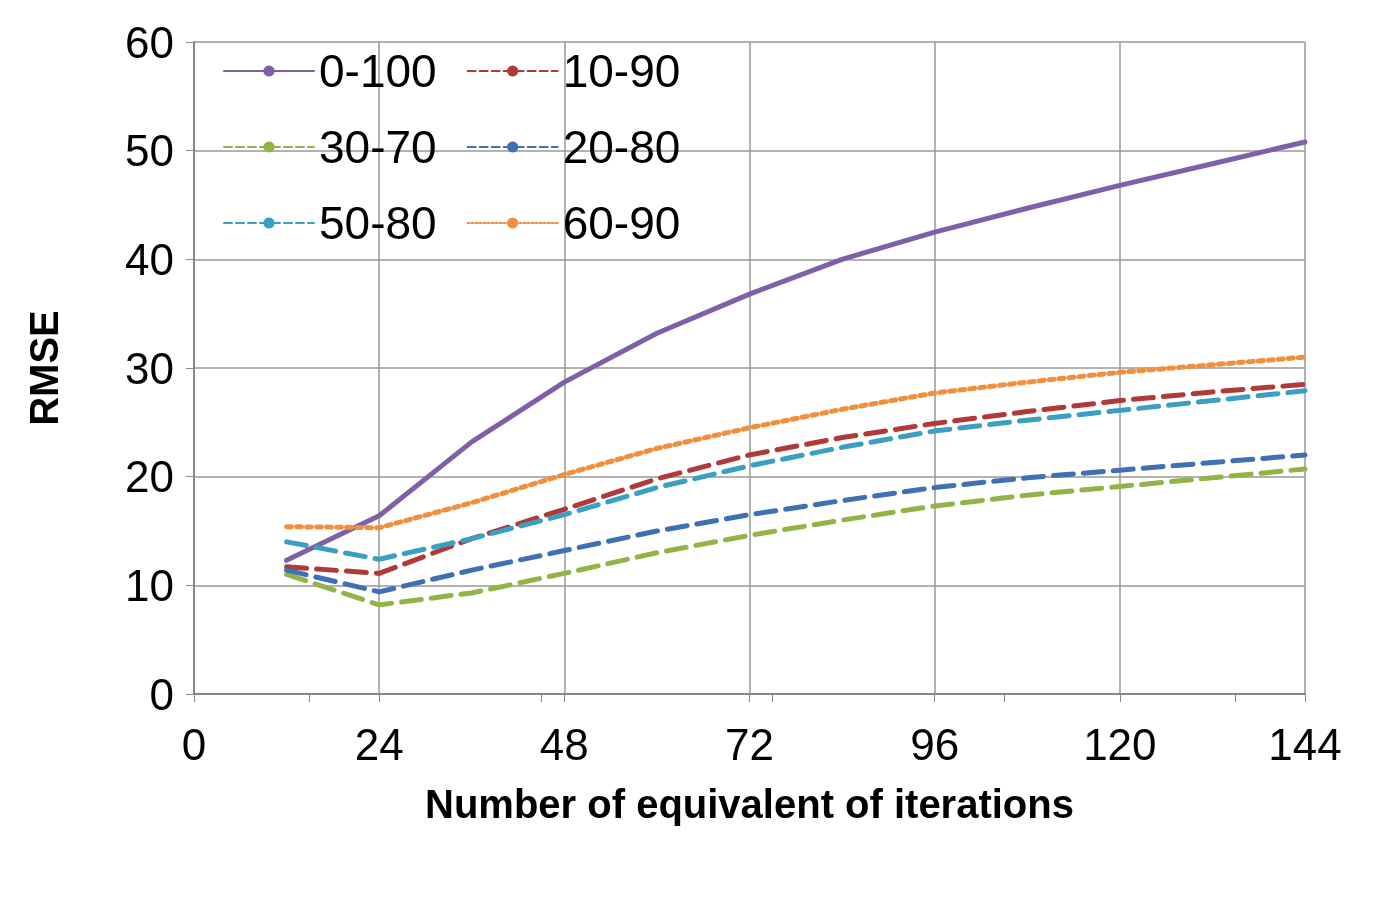  Describe the element at coordinates (749, 804) in the screenshot. I see `x-axis-title: Number of equivalent of iterations` at that location.